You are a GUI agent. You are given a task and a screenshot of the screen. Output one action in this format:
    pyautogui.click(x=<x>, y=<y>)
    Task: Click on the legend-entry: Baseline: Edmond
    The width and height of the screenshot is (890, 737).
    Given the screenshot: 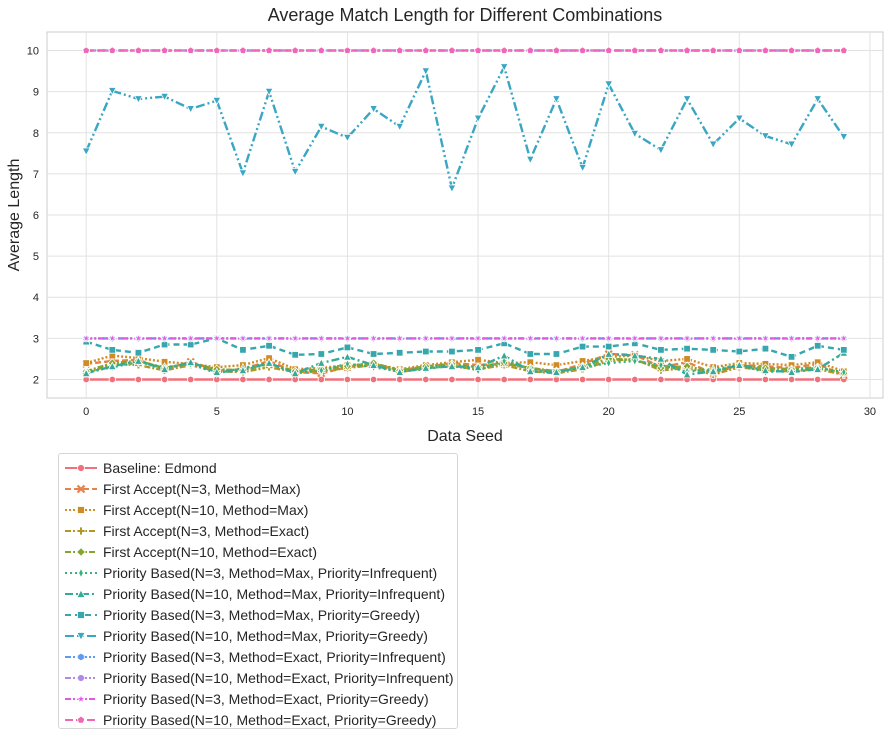 What is the action you would take?
    pyautogui.click(x=138, y=467)
    